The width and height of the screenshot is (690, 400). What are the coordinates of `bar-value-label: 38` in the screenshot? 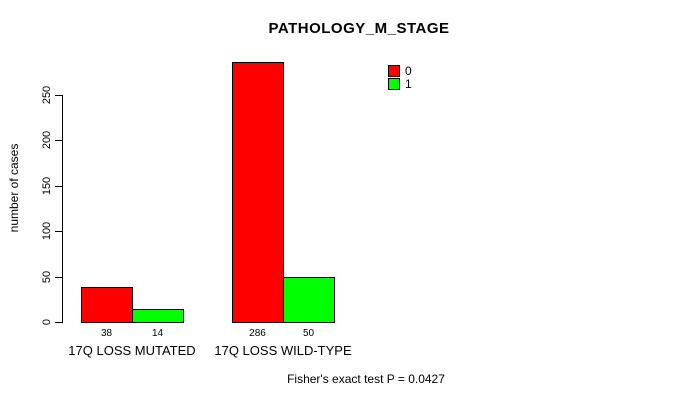 It's located at (106, 333).